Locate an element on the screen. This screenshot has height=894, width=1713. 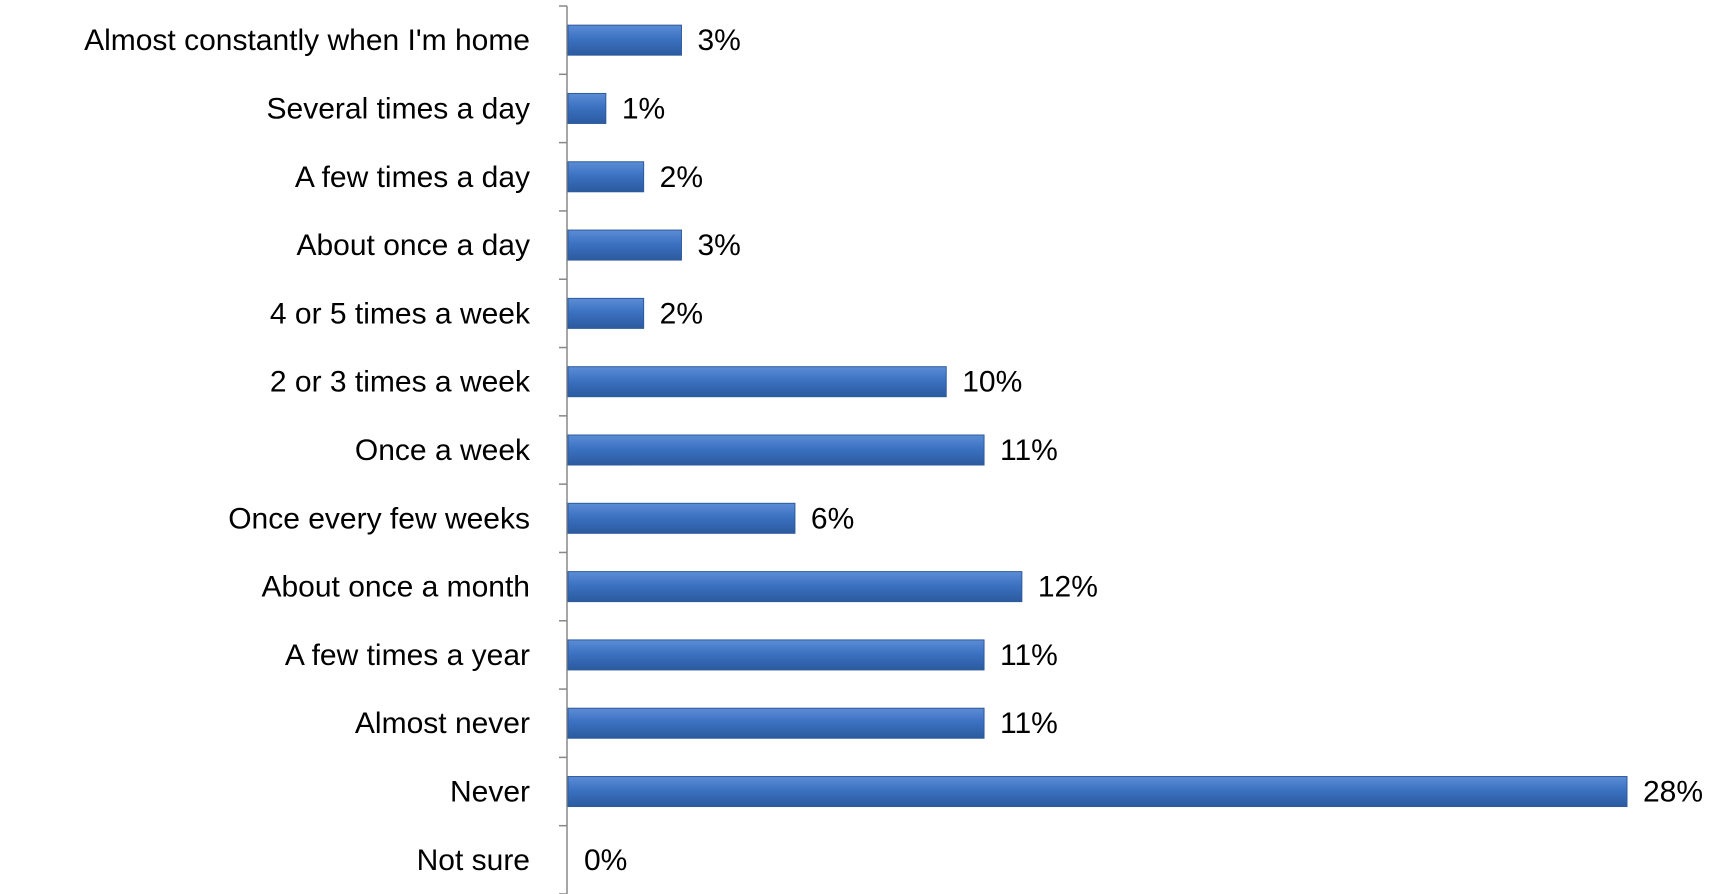
data-label: 12% is located at coordinates (1068, 587).